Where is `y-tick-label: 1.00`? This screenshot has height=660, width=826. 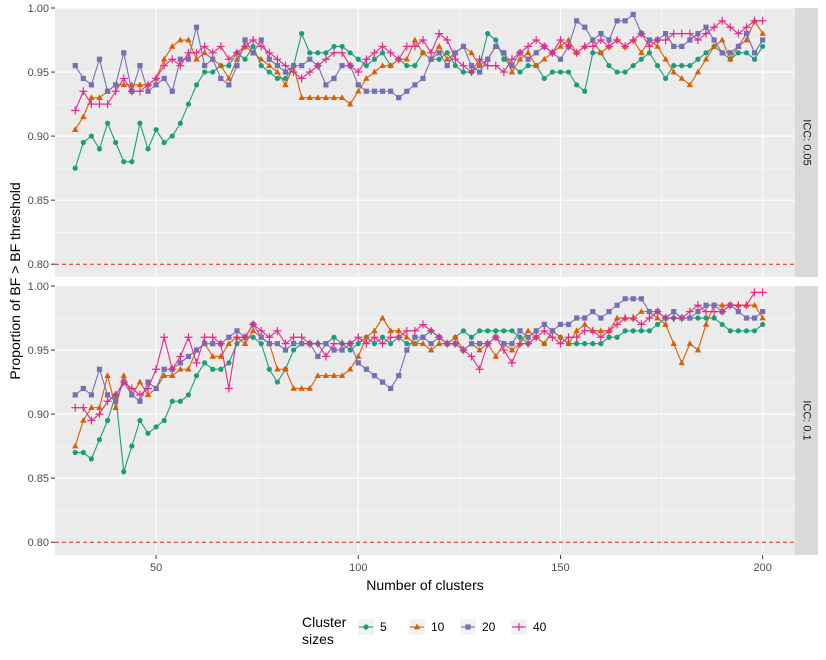 y-tick-label: 1.00 is located at coordinates (38, 287).